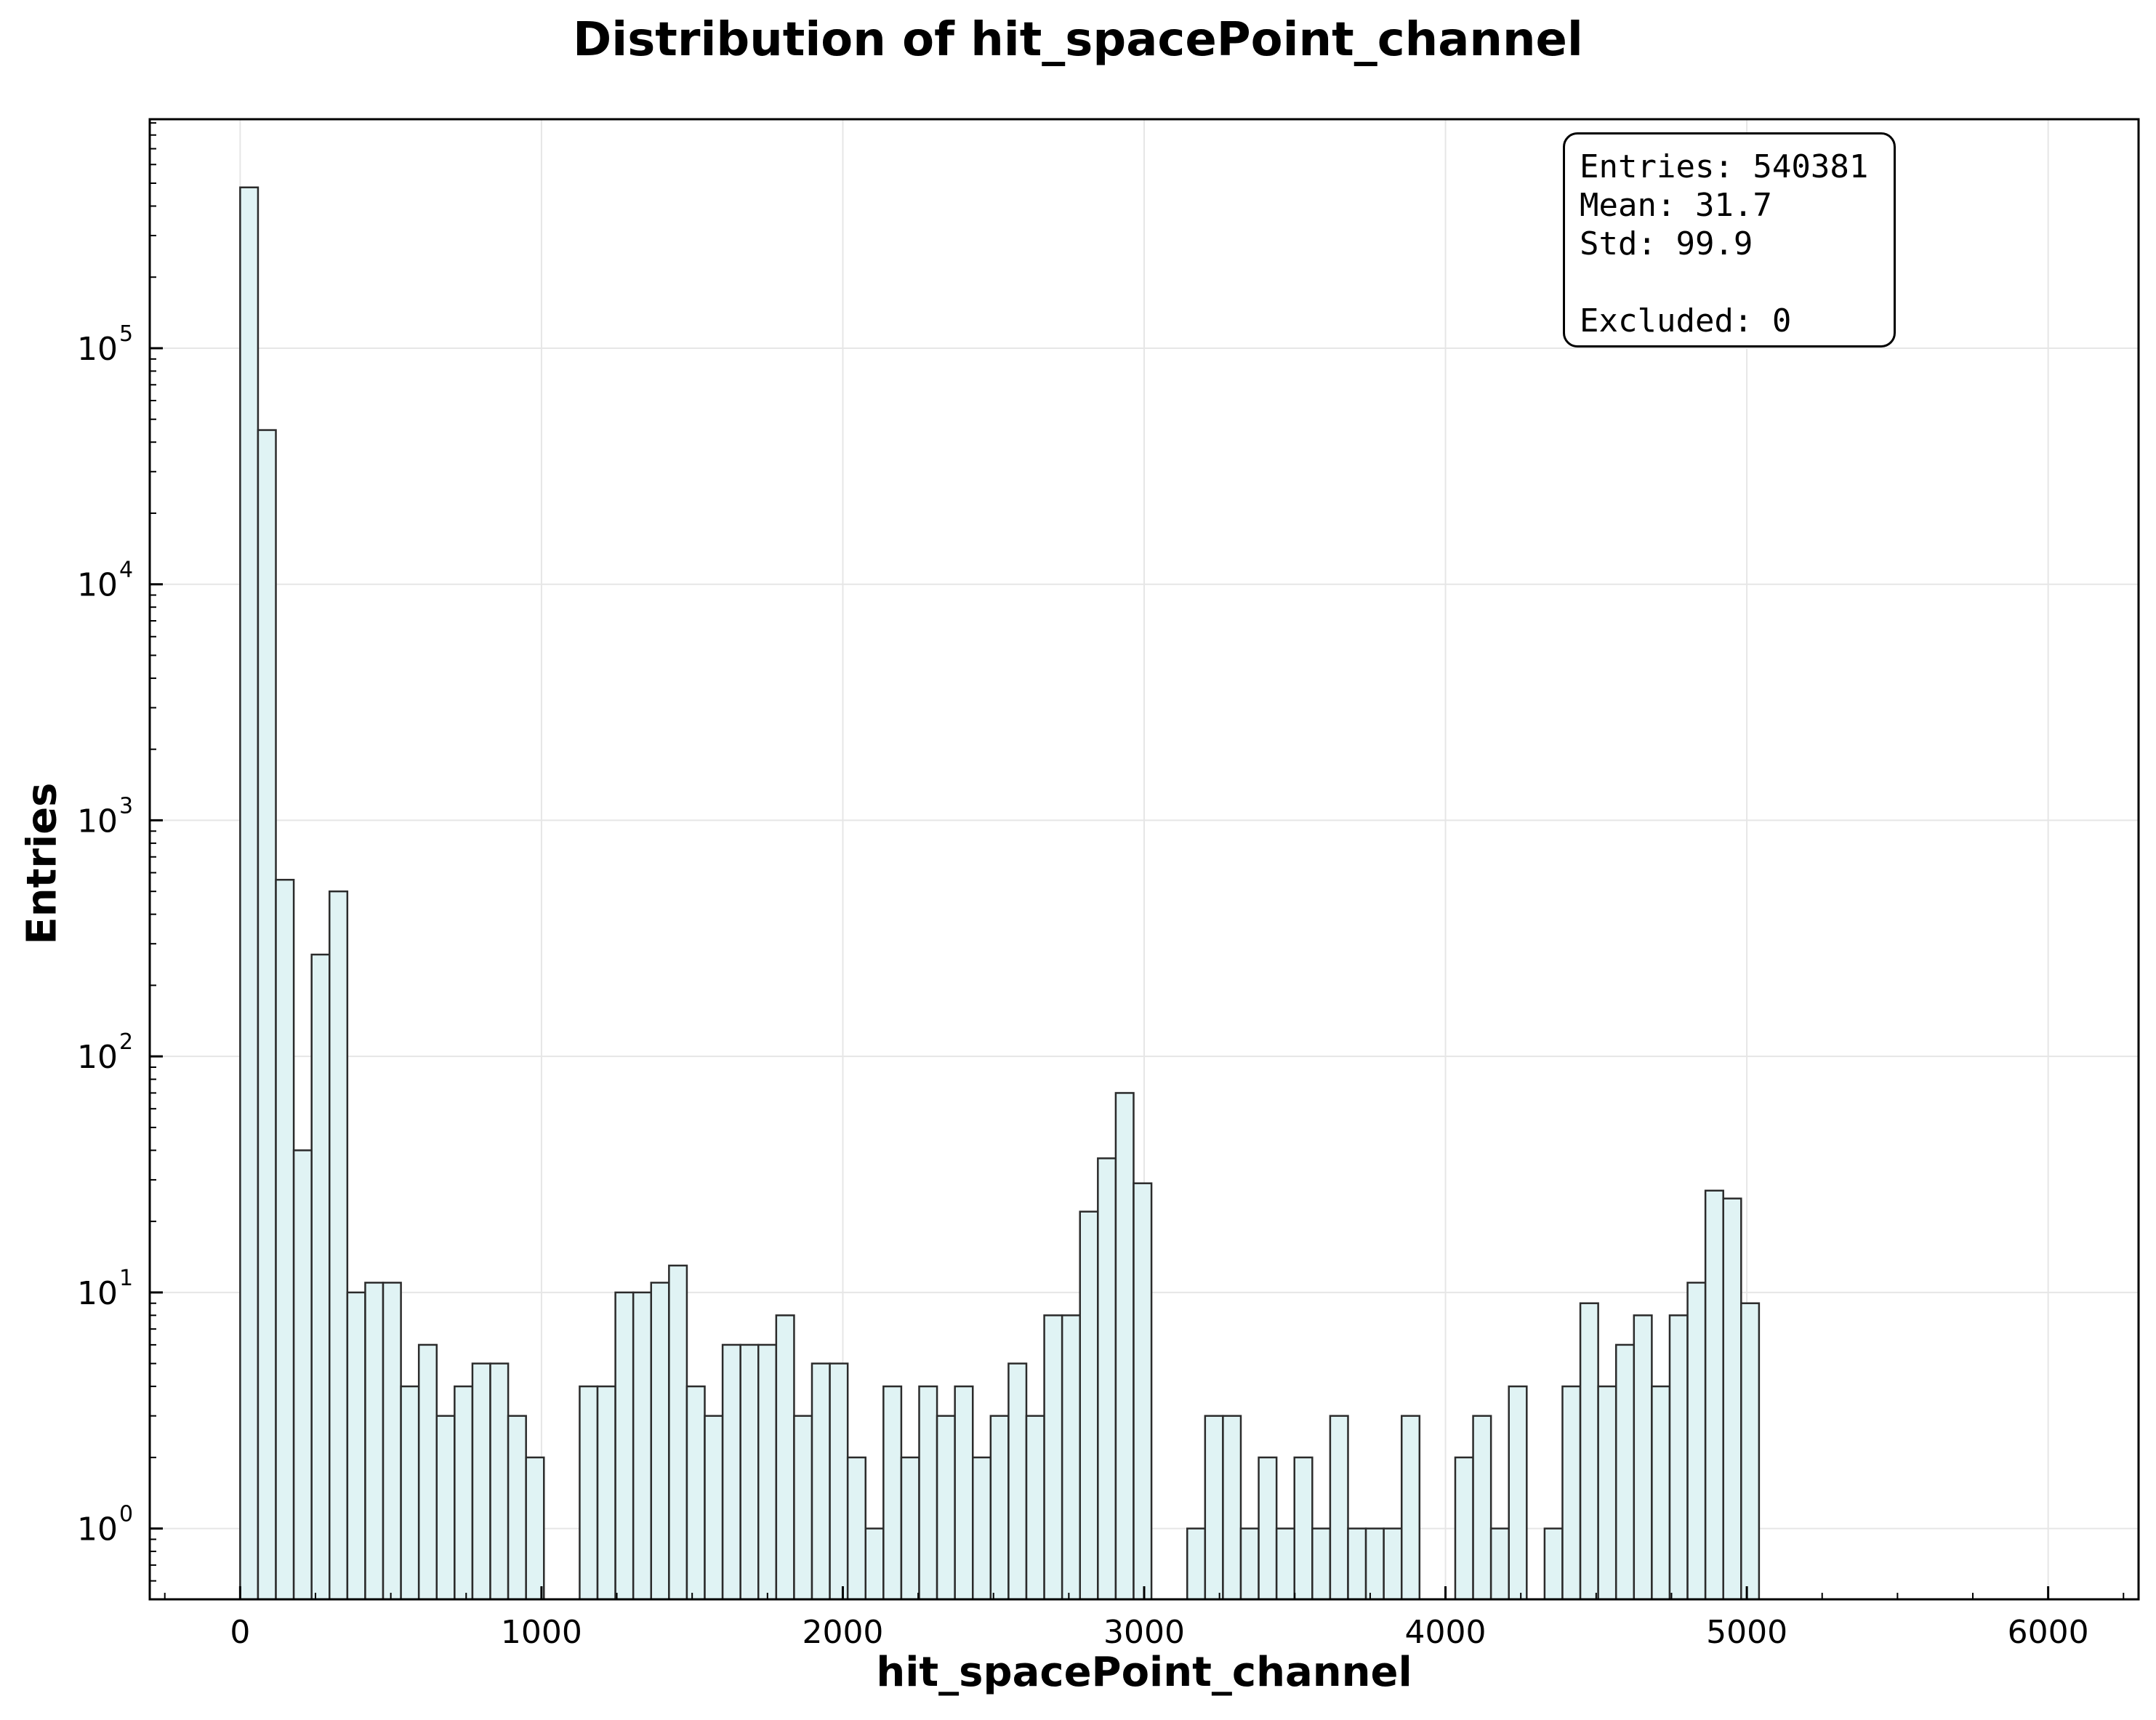 This screenshot has width=2156, height=1720. What do you see at coordinates (1676, 205) in the screenshot?
I see `stats-mean: Mean: 31.7` at bounding box center [1676, 205].